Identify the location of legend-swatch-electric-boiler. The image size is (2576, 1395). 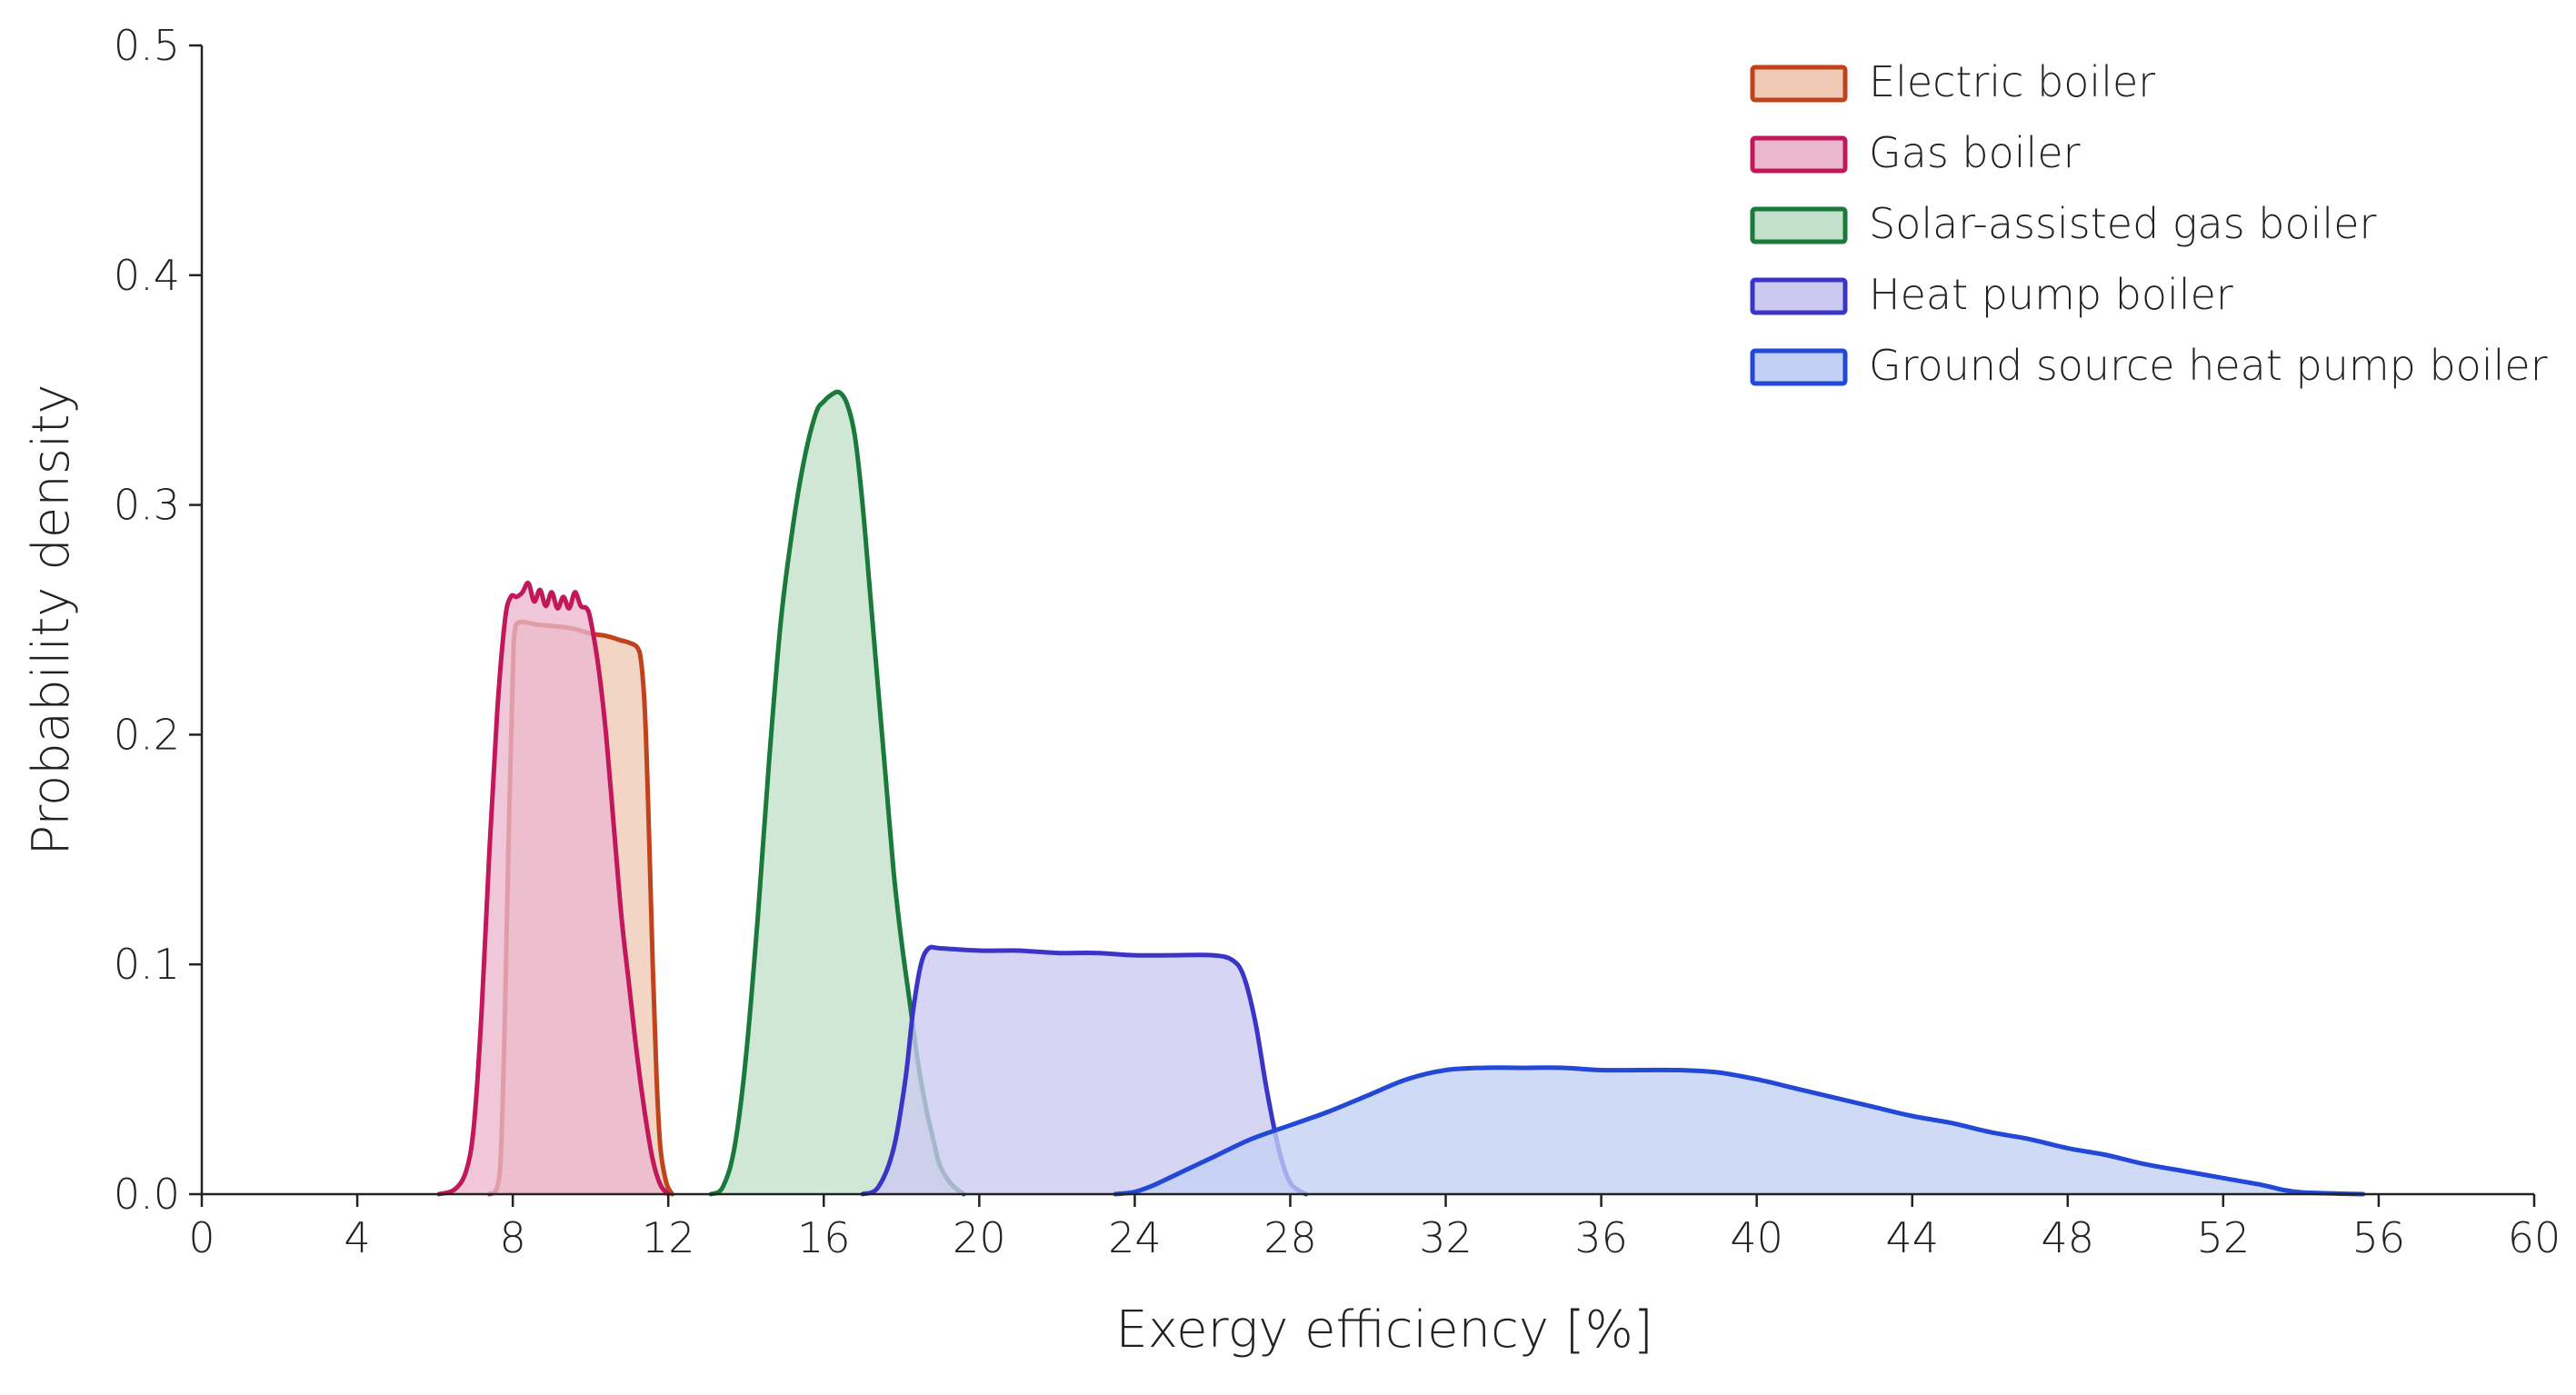
(1799, 84).